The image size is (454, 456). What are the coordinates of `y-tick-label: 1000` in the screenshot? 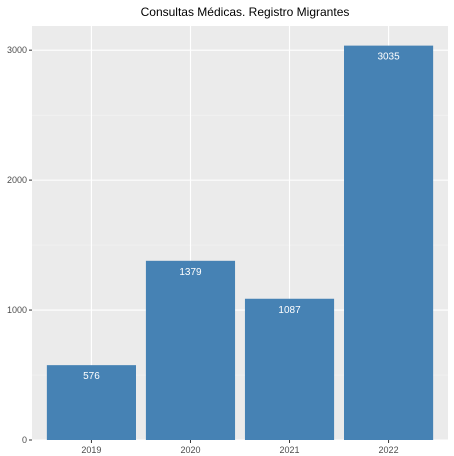 It's located at (17, 310).